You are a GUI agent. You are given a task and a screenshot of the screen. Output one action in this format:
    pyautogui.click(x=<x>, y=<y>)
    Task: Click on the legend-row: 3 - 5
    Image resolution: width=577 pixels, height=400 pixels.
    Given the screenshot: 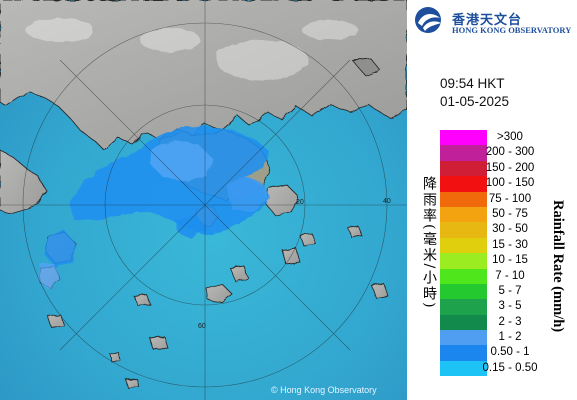 What is the action you would take?
    pyautogui.click(x=508, y=307)
    